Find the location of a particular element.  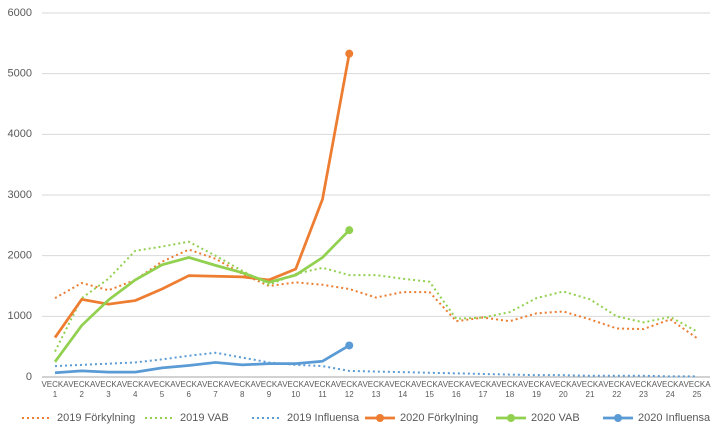

x-tick-label: VECKA 25 is located at coordinates (697, 389).